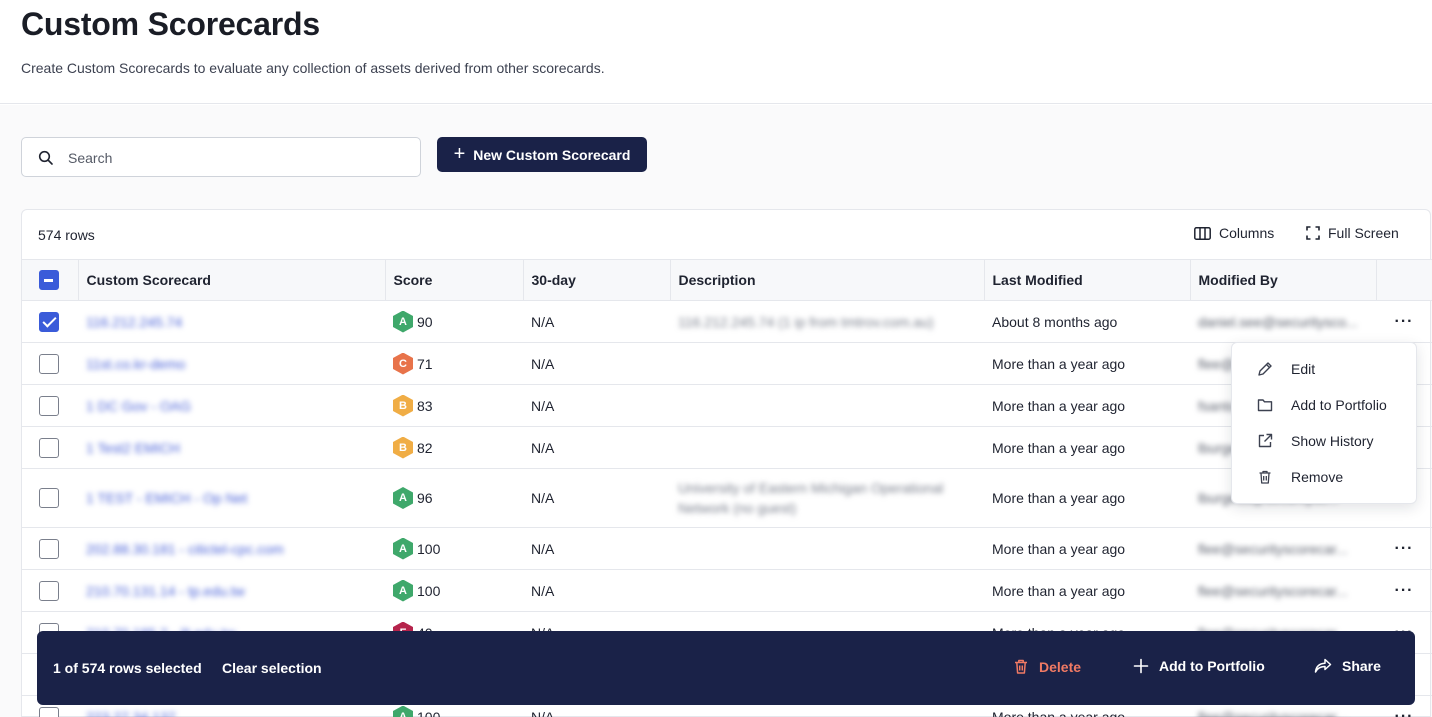 The width and height of the screenshot is (1432, 717). I want to click on menu-item-remove: Remove, so click(1324, 477).